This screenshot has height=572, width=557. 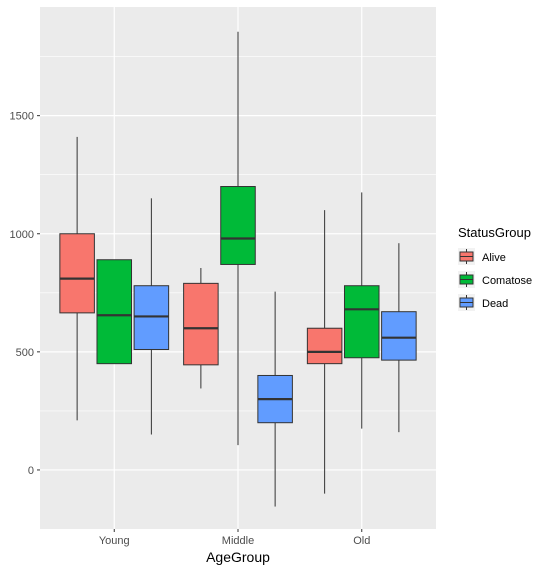 I want to click on box-comatose-young, so click(x=114, y=312).